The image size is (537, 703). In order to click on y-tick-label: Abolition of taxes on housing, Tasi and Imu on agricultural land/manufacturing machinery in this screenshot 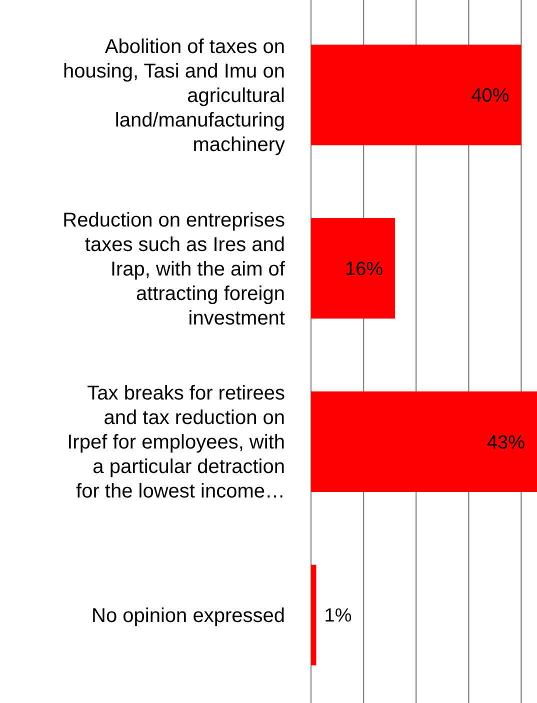, I will do `click(173, 96)`.